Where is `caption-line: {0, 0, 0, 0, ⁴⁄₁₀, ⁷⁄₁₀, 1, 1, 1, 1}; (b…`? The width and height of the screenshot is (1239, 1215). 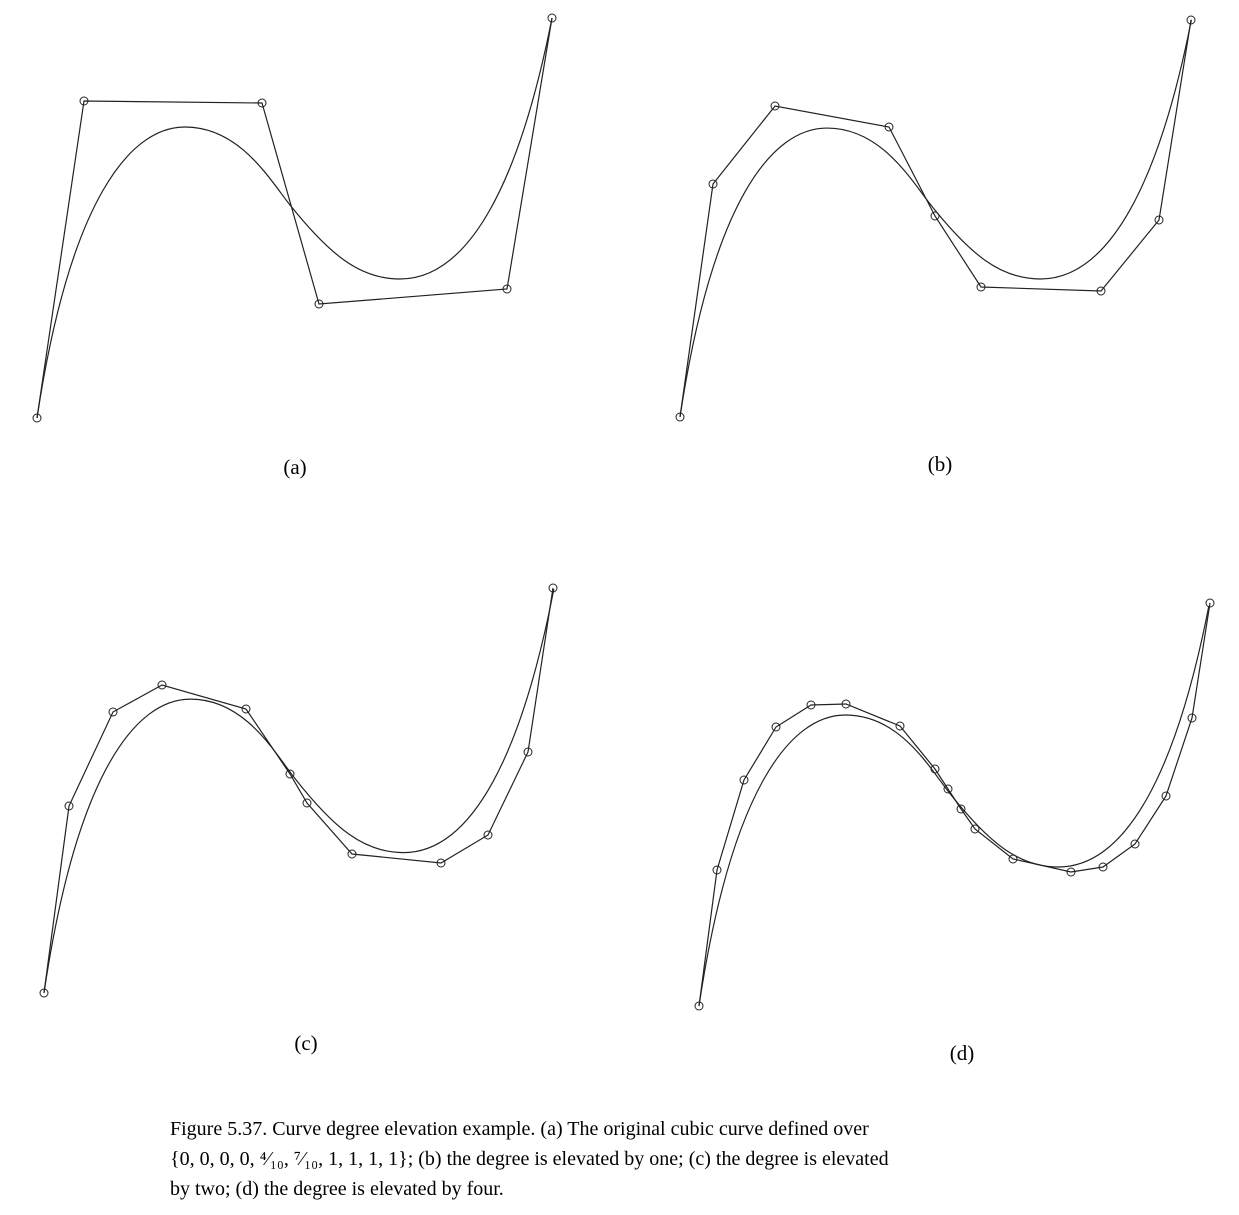 caption-line: {0, 0, 0, 0, ⁴⁄₁₀, ⁷⁄₁₀, 1, 1, 1, 1}; (b… is located at coordinates (529, 1159).